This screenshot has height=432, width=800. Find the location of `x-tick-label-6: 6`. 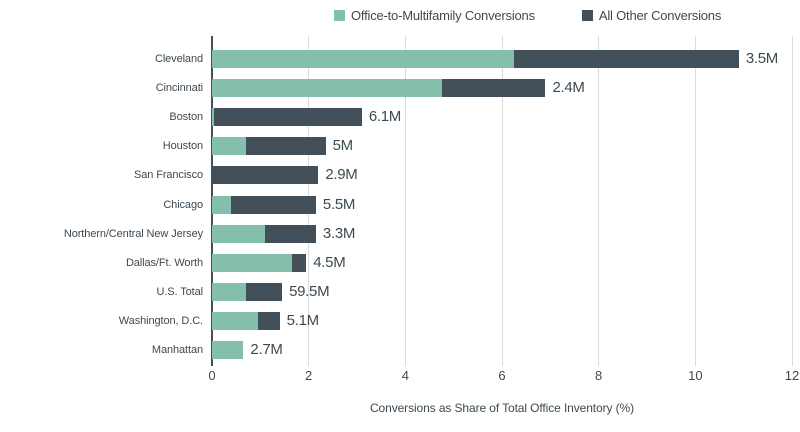

x-tick-label-6: 6 is located at coordinates (502, 375).